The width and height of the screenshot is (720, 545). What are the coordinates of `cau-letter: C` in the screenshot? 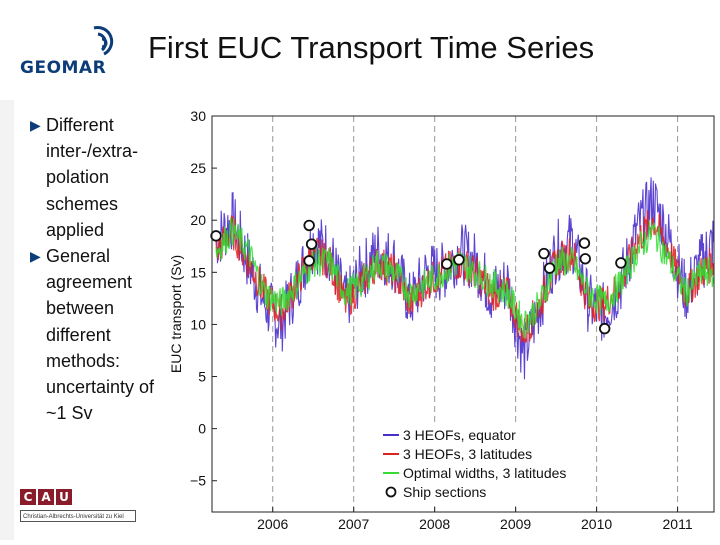 It's located at (28, 497).